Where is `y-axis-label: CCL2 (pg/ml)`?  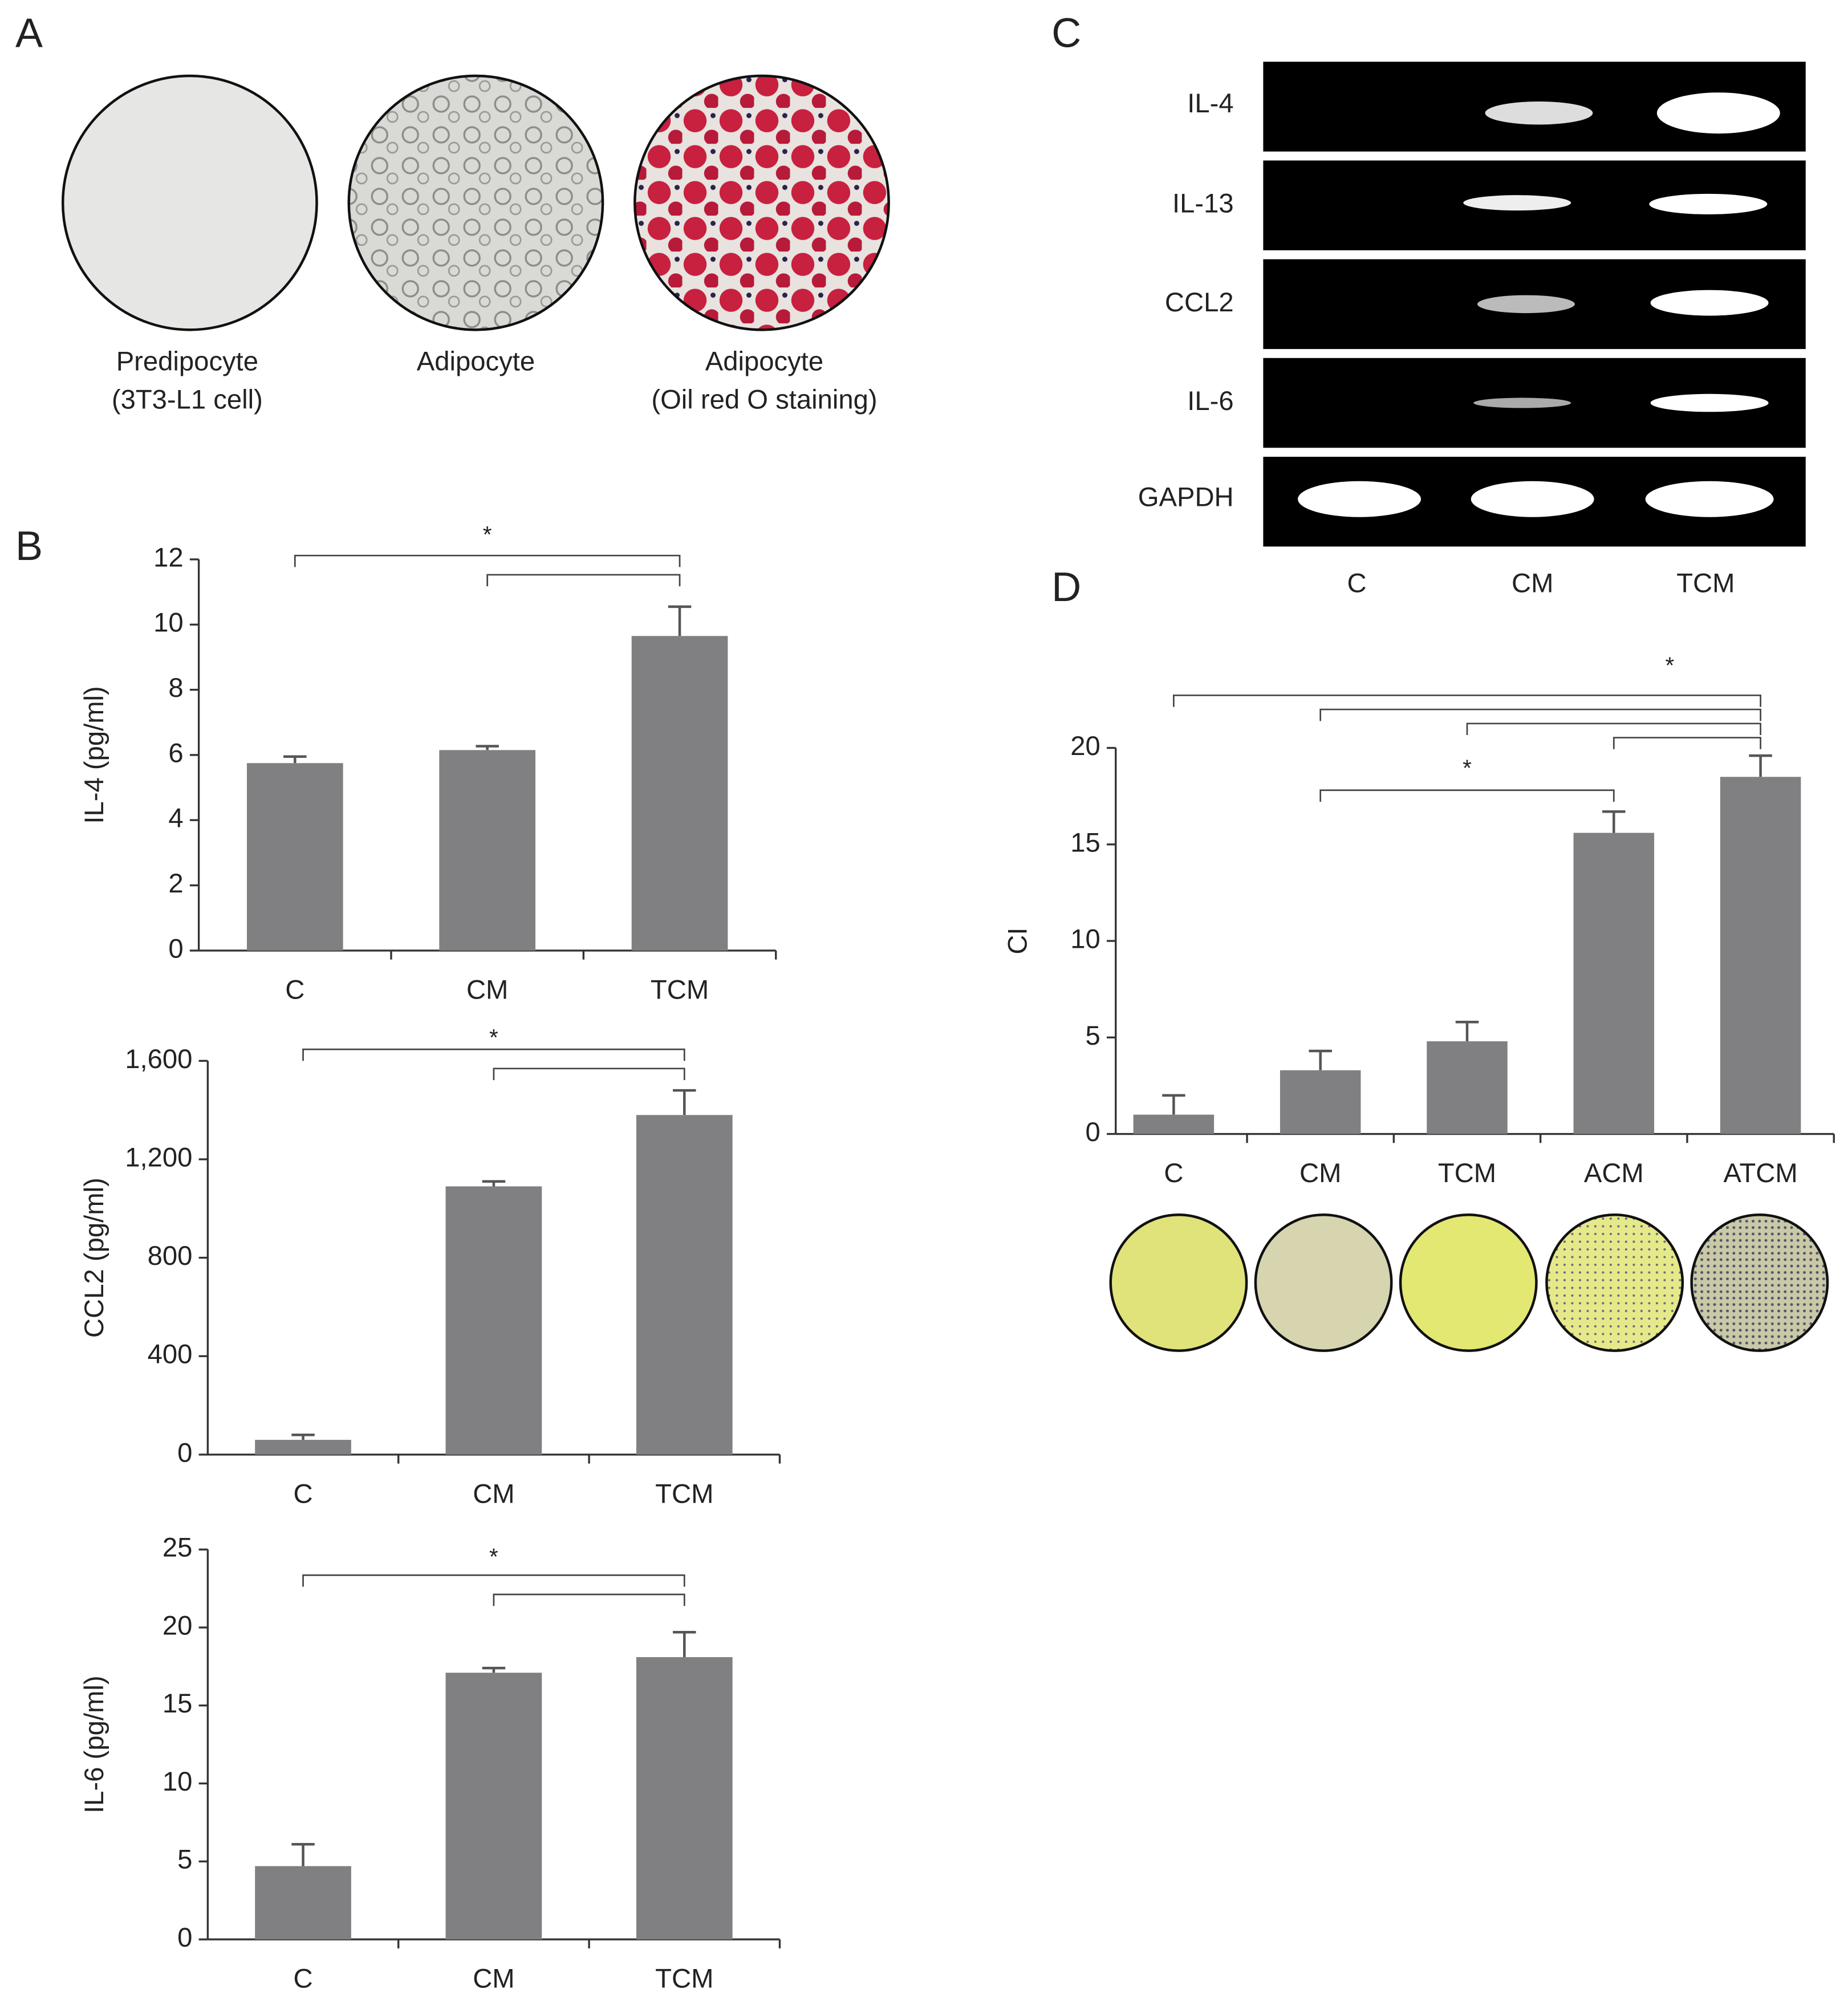 y-axis-label: CCL2 (pg/ml) is located at coordinates (94, 1258).